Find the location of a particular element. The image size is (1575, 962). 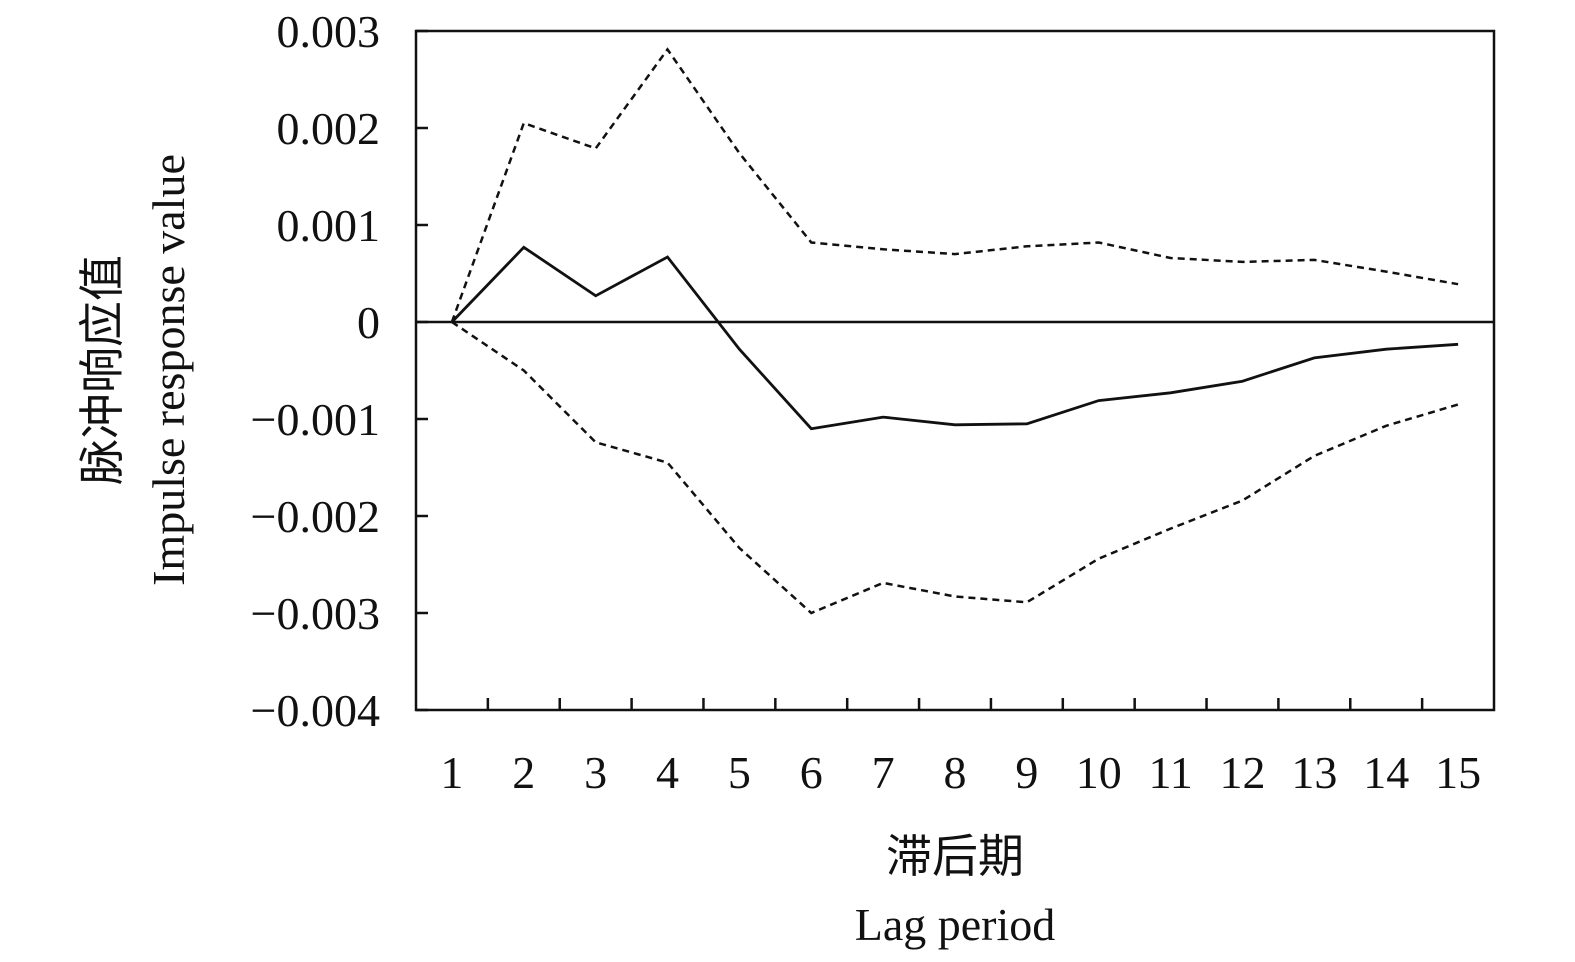

y-tick-label: −0.002 is located at coordinates (315, 516).